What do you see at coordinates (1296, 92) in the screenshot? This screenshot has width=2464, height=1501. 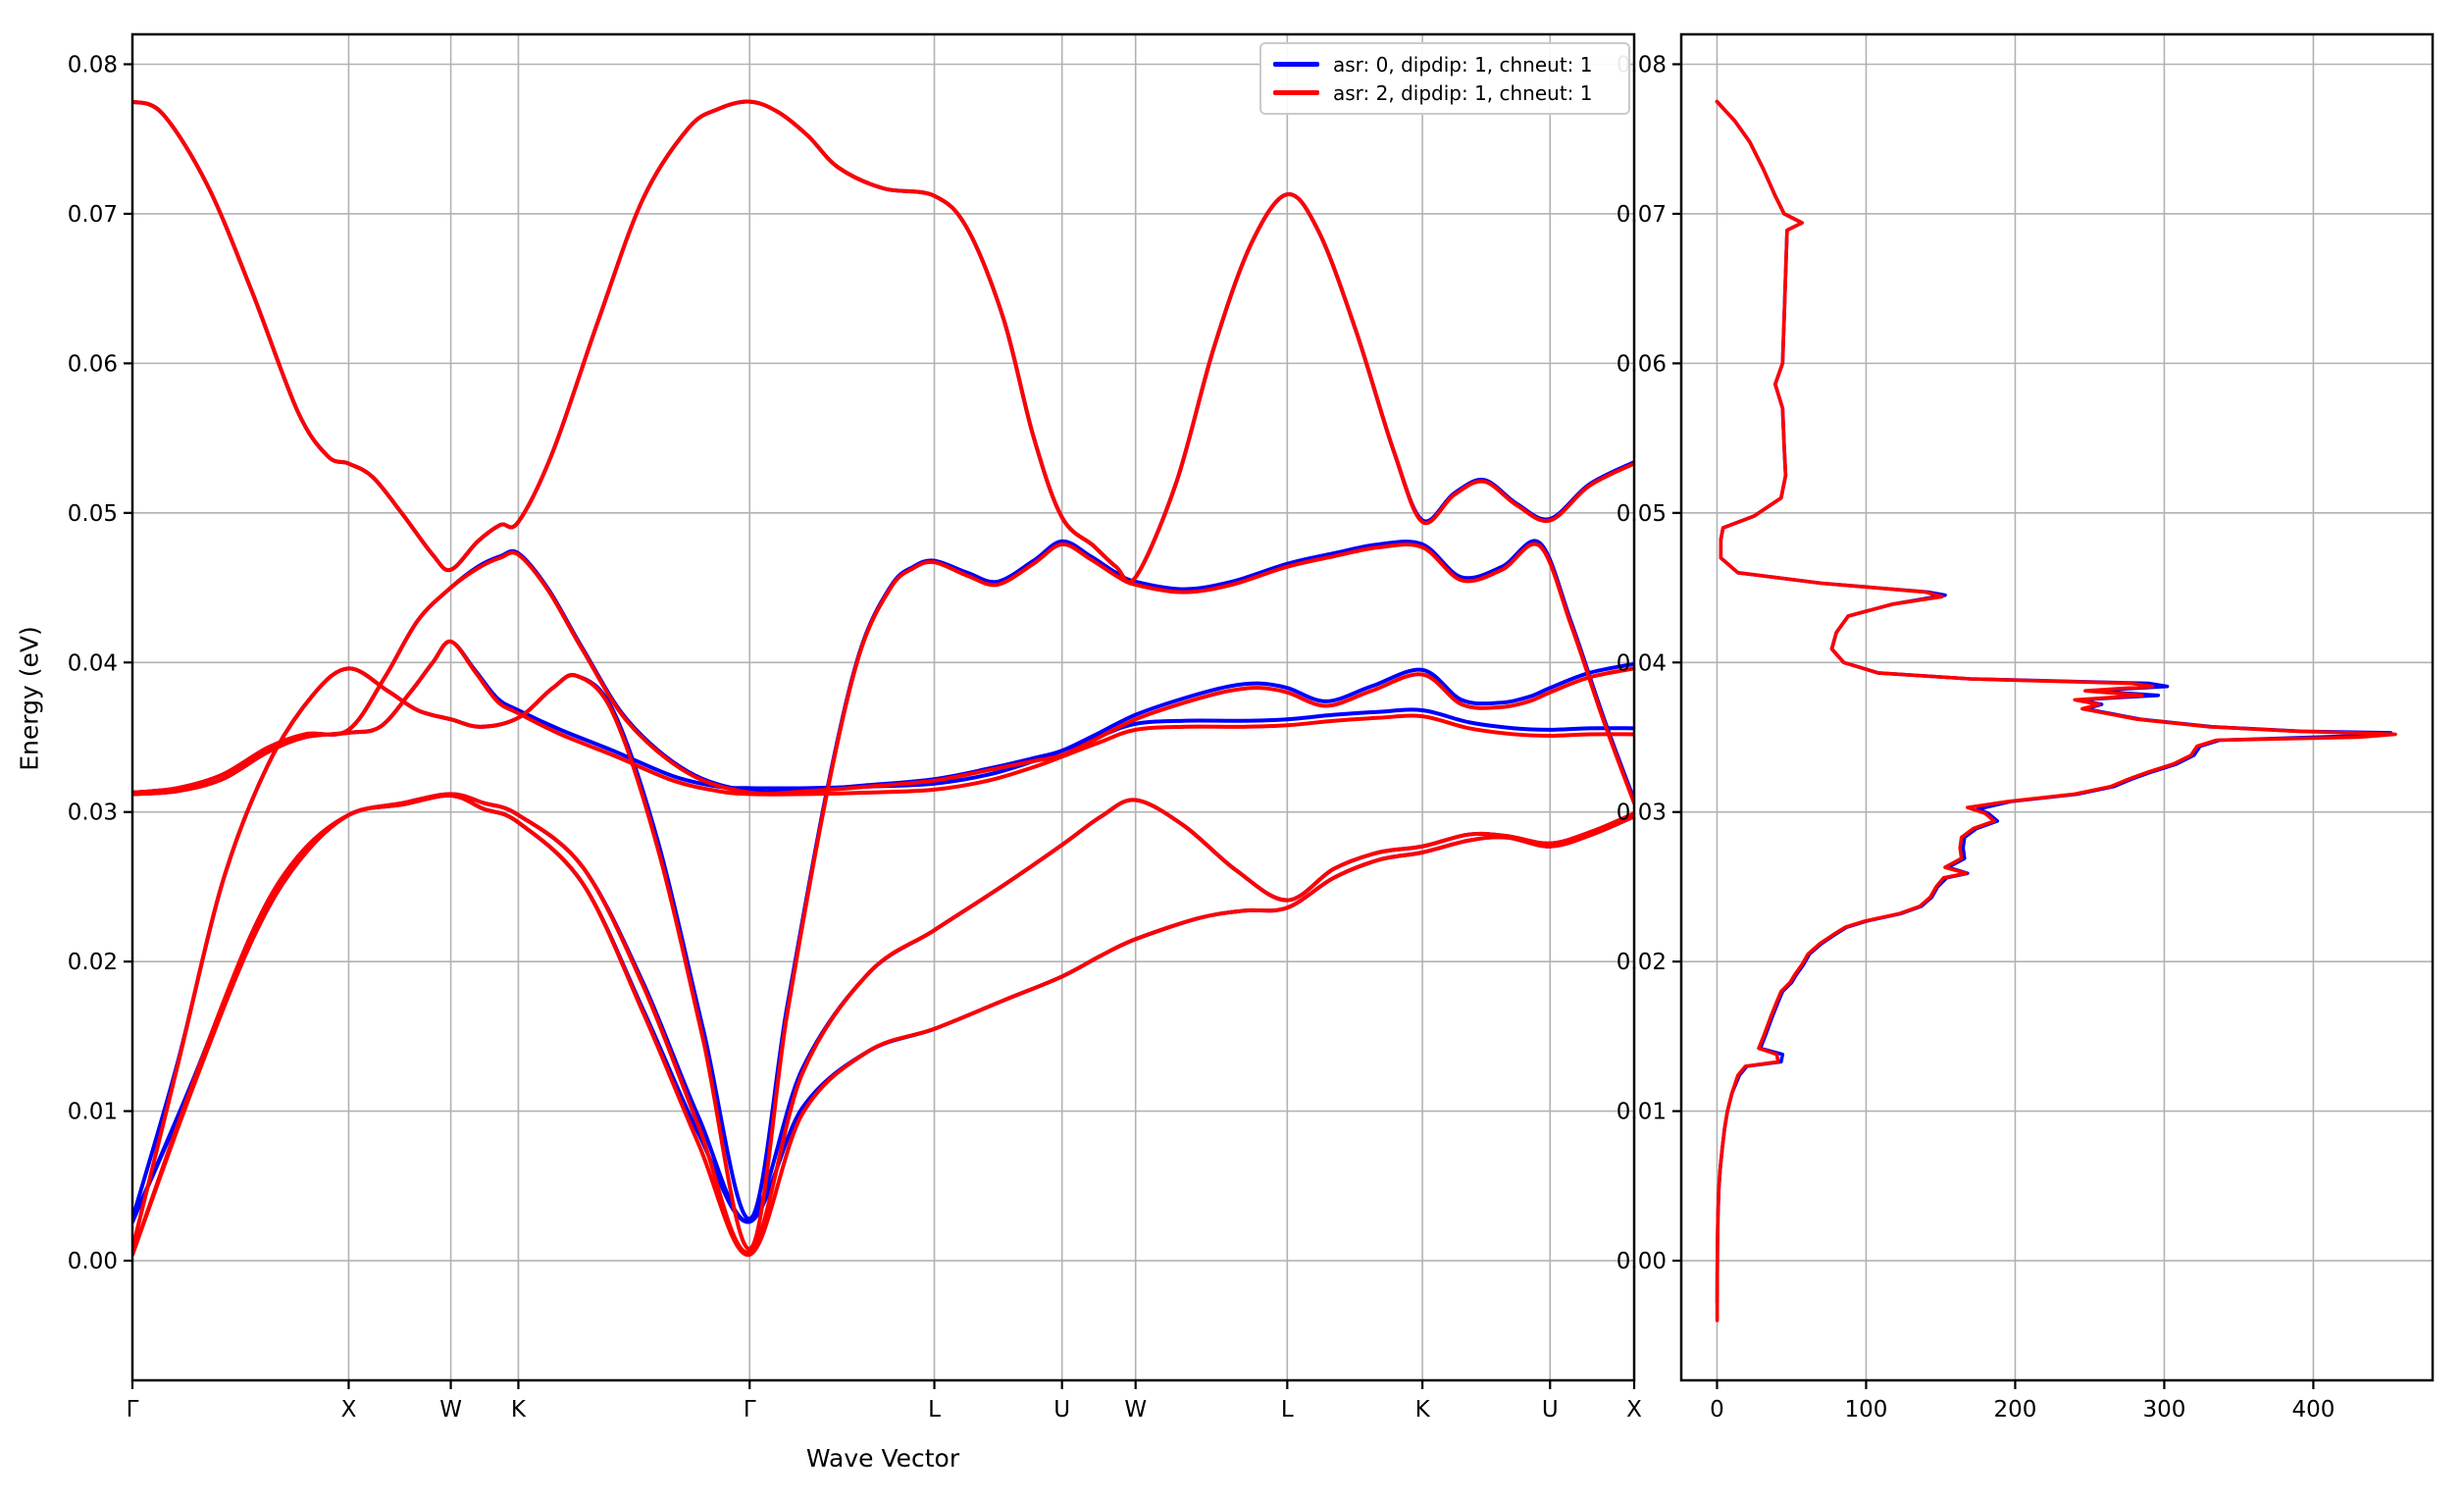 I see `legend-line-sample-red` at bounding box center [1296, 92].